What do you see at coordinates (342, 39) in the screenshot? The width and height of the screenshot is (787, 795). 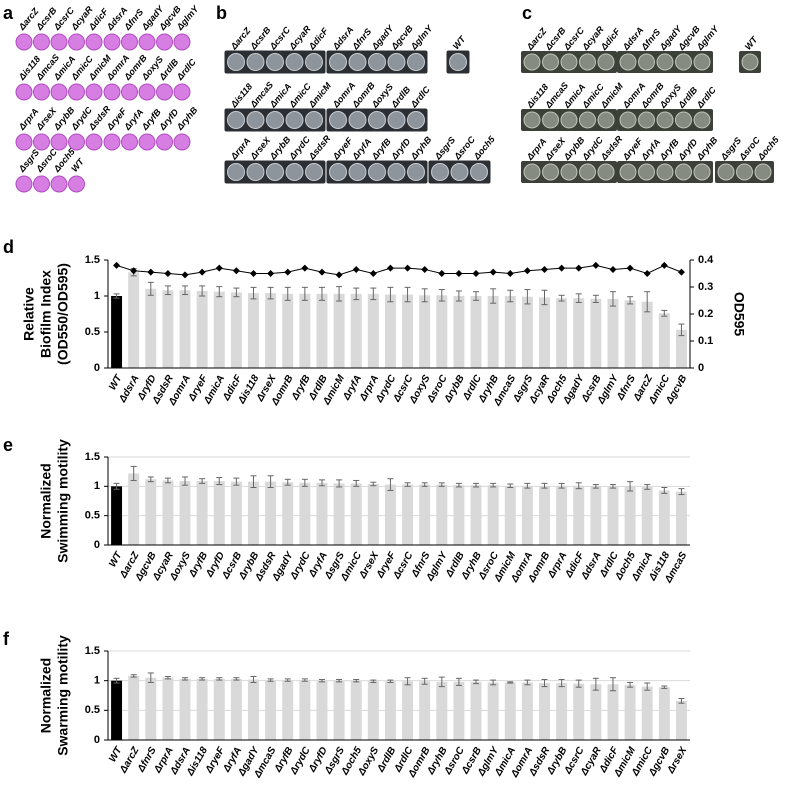 I see `strain-label: ΔdsrA` at bounding box center [342, 39].